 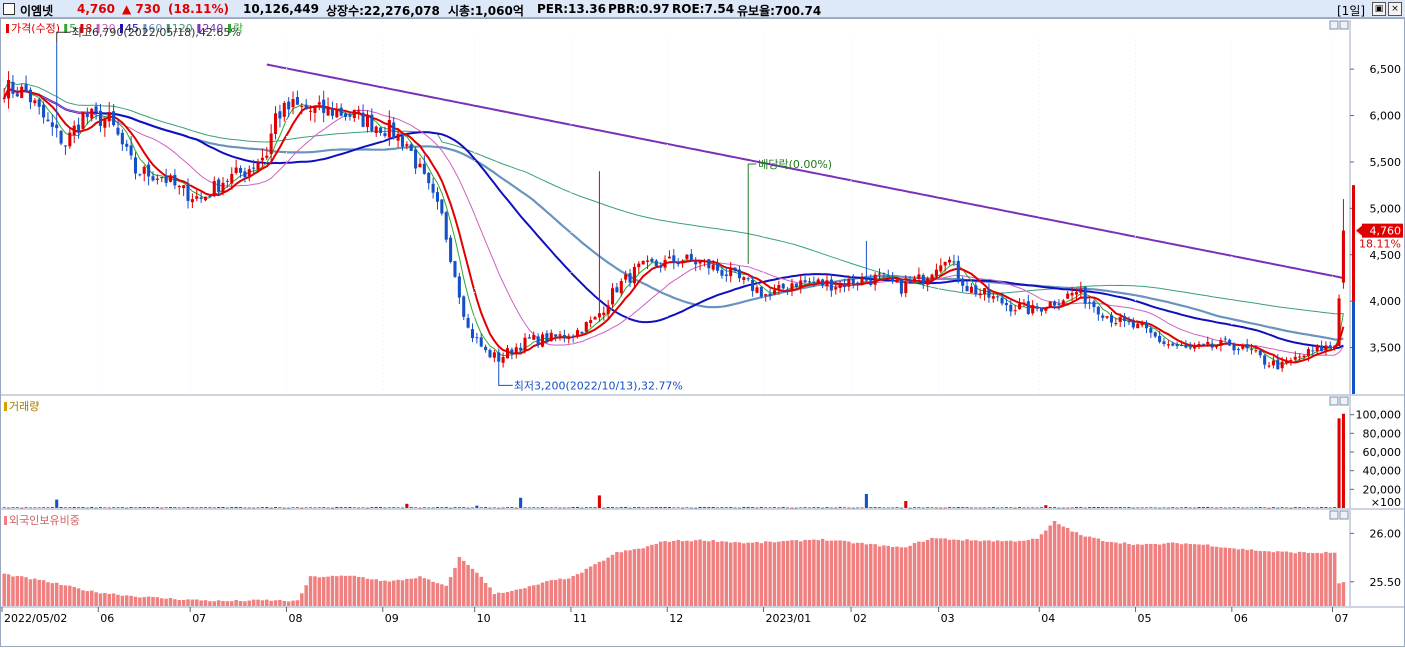 What do you see at coordinates (141, 9) in the screenshot?
I see `price-change: ▲ 730` at bounding box center [141, 9].